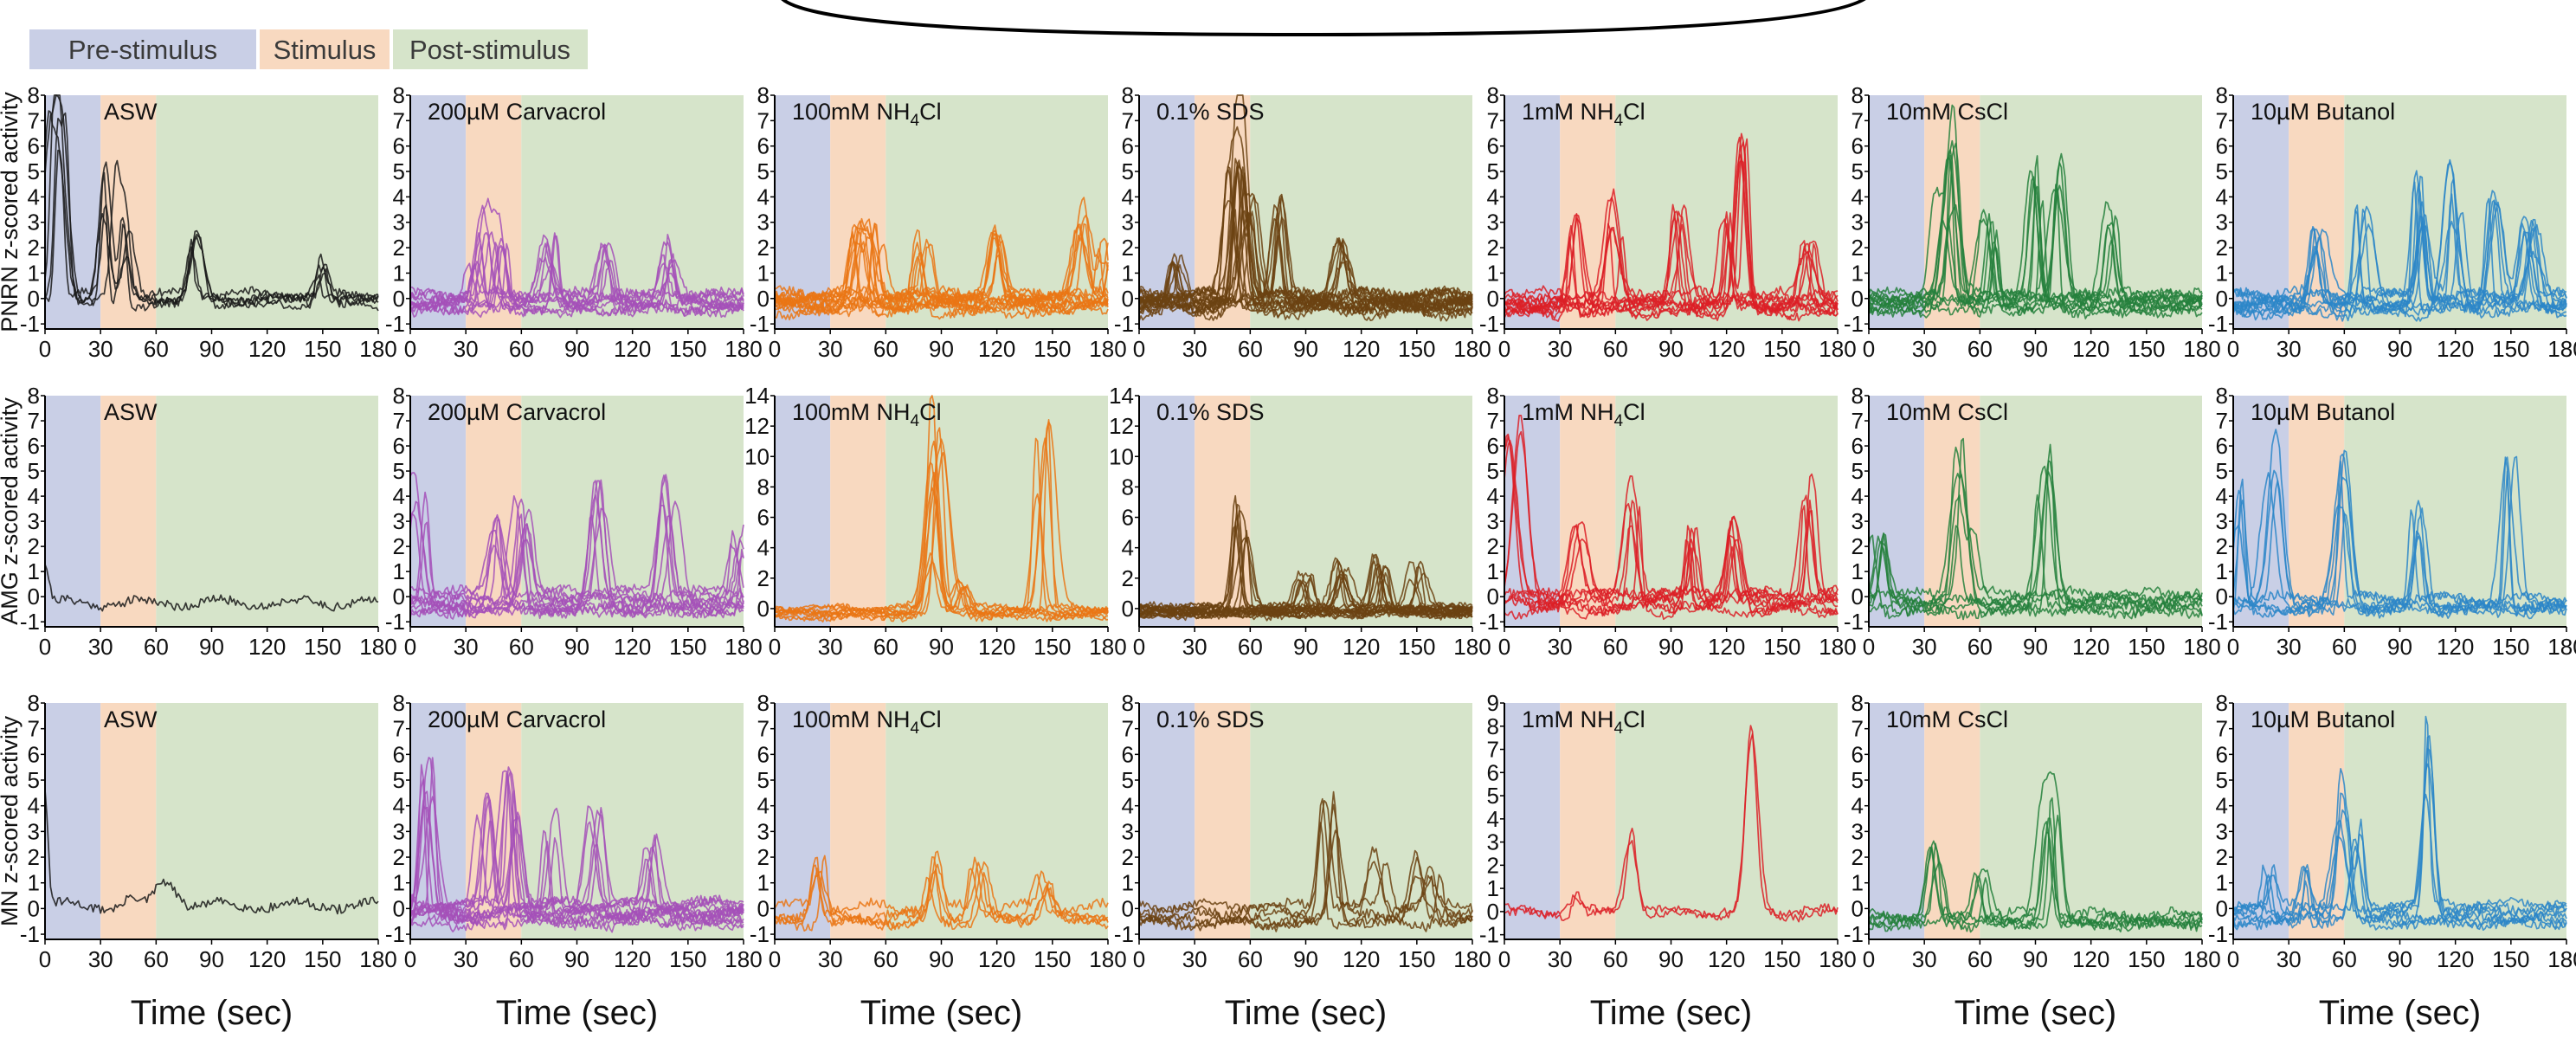  Describe the element at coordinates (142, 49) in the screenshot. I see `legend-item-pre-stimulus: Pre-stimulus` at that location.